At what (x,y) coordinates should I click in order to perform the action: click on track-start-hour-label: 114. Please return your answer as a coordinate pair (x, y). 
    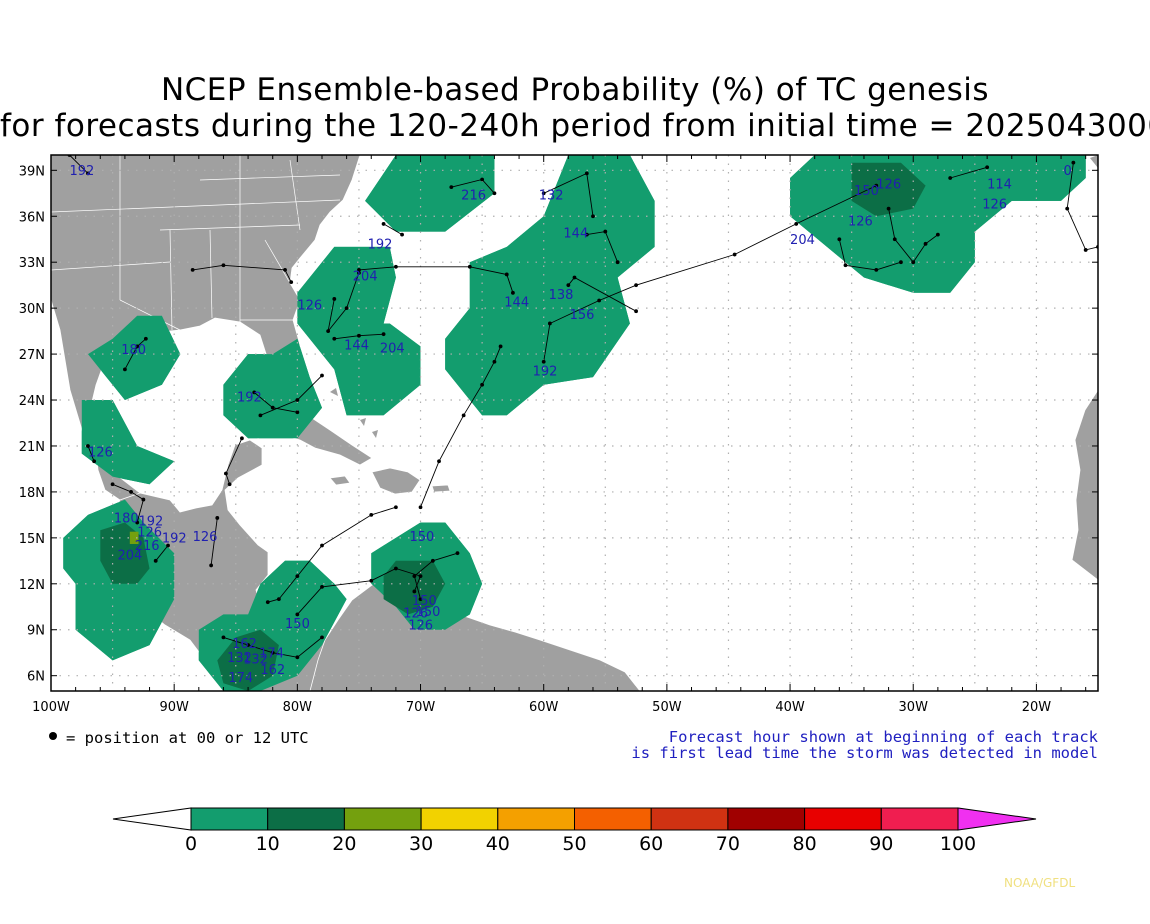
    Looking at the image, I should click on (999, 185).